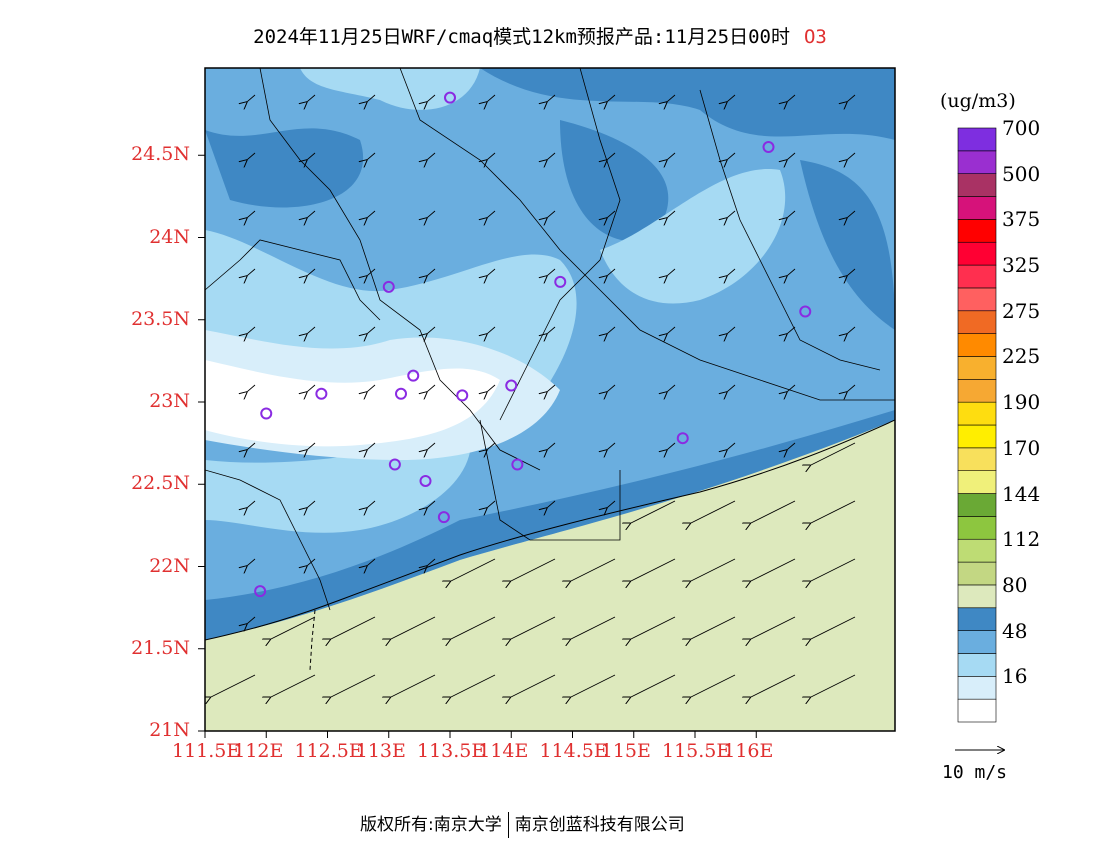 The height and width of the screenshot is (850, 1100). What do you see at coordinates (599, 825) in the screenshot?
I see `company-text: 南京创蓝科技有限公司` at bounding box center [599, 825].